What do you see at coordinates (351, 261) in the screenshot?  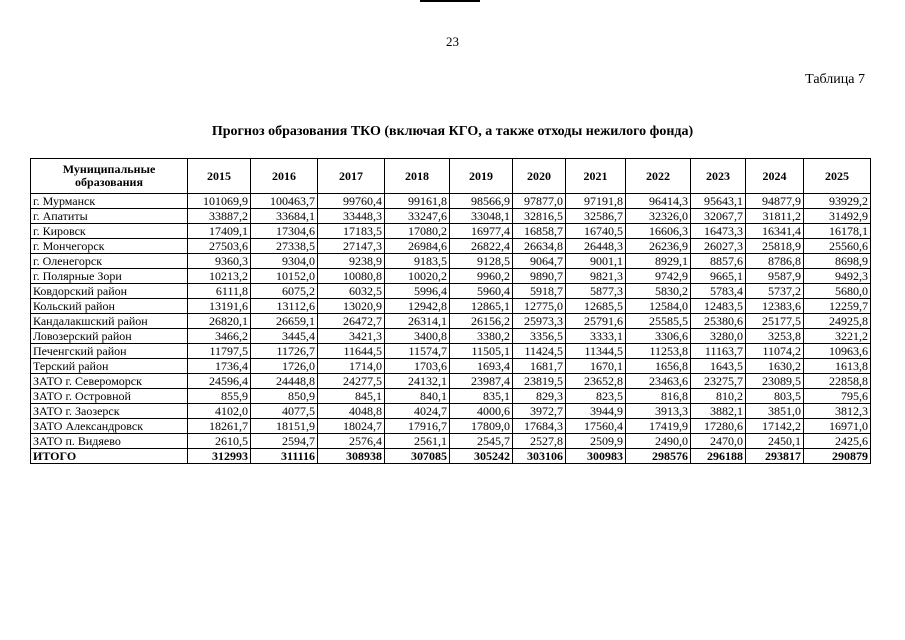 I see `value-cell: 9238,9` at bounding box center [351, 261].